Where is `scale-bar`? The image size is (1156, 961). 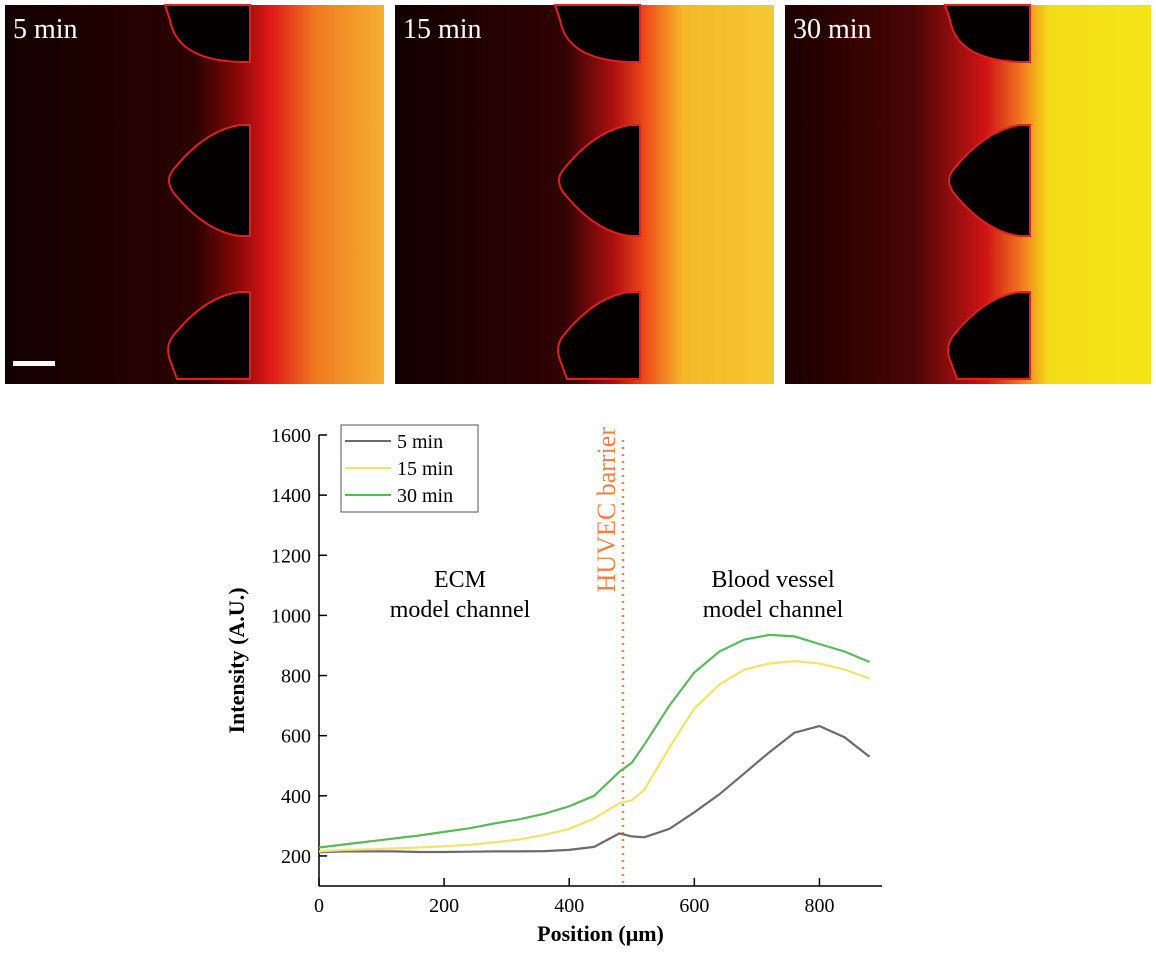 scale-bar is located at coordinates (34, 363).